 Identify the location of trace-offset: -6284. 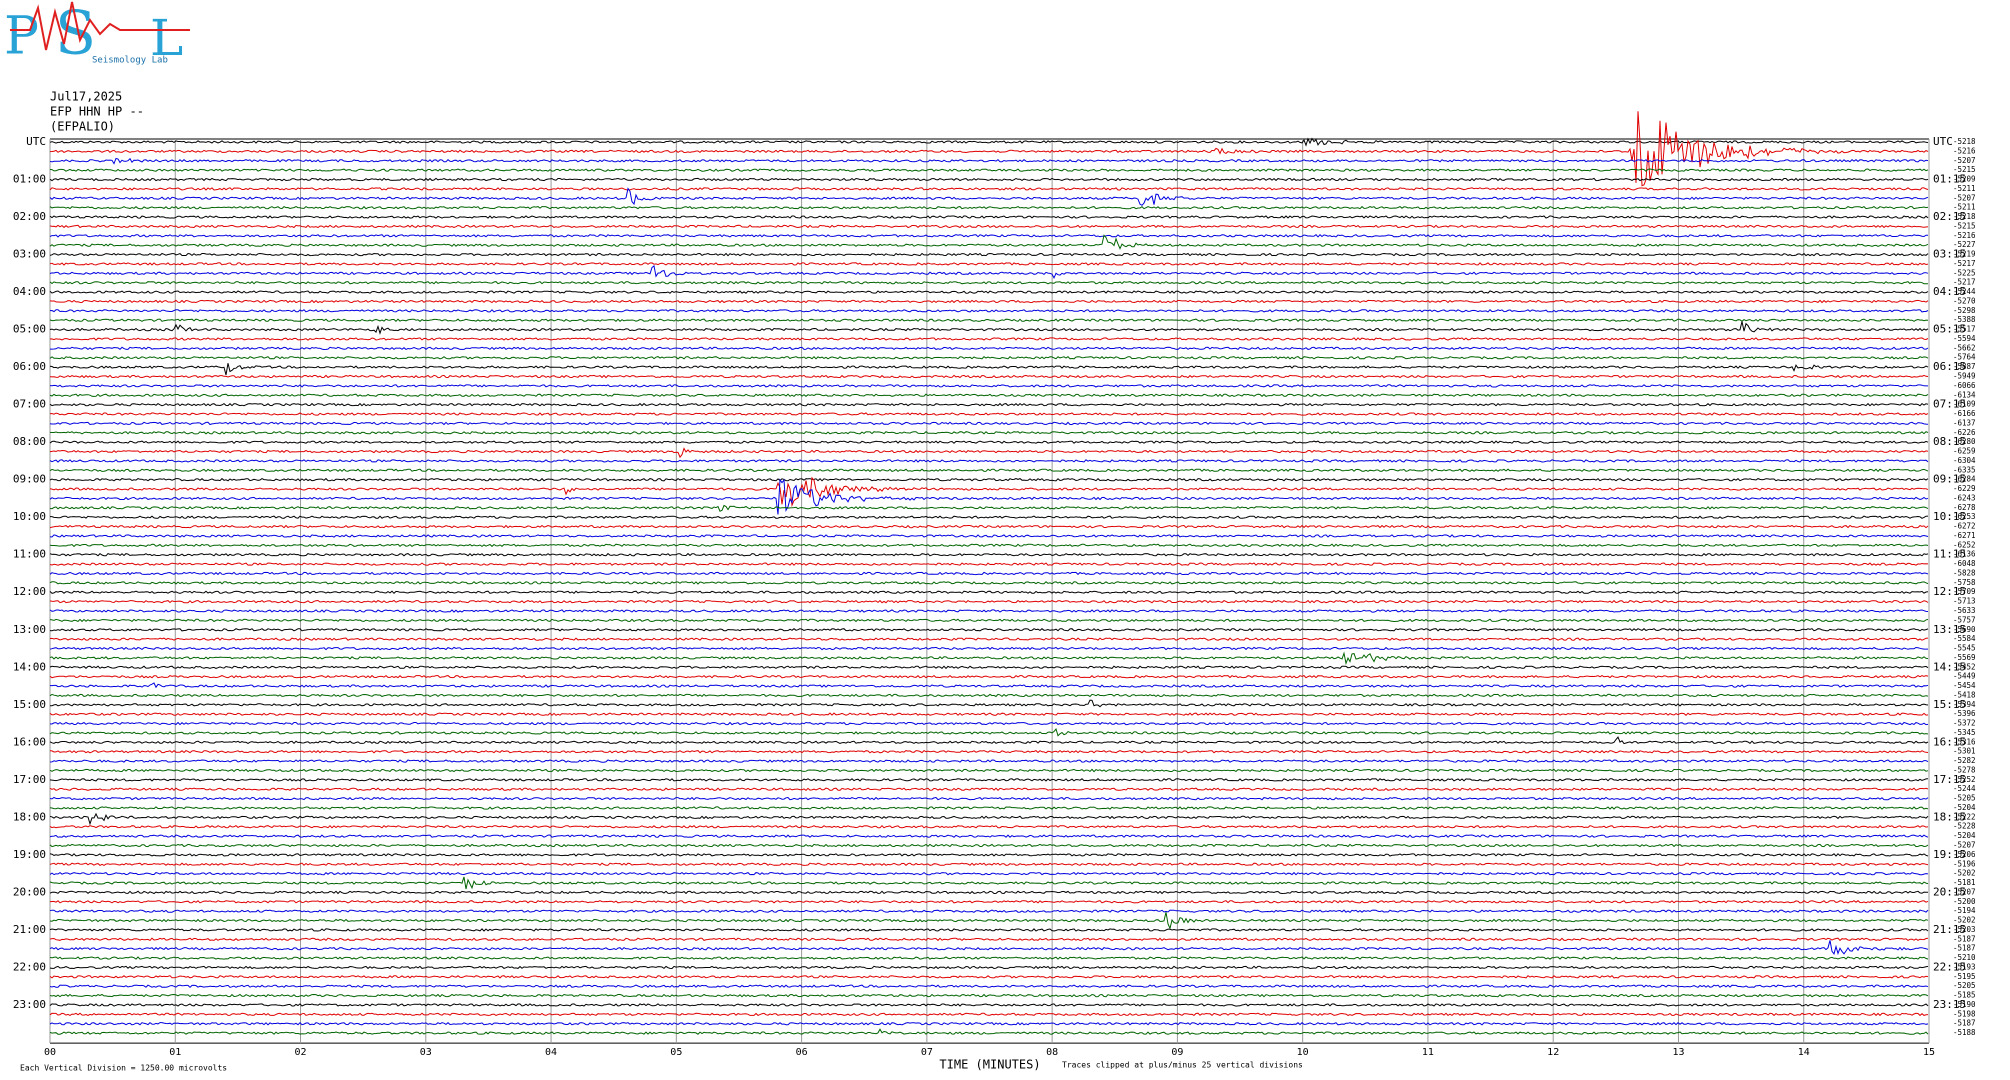
(1964, 479).